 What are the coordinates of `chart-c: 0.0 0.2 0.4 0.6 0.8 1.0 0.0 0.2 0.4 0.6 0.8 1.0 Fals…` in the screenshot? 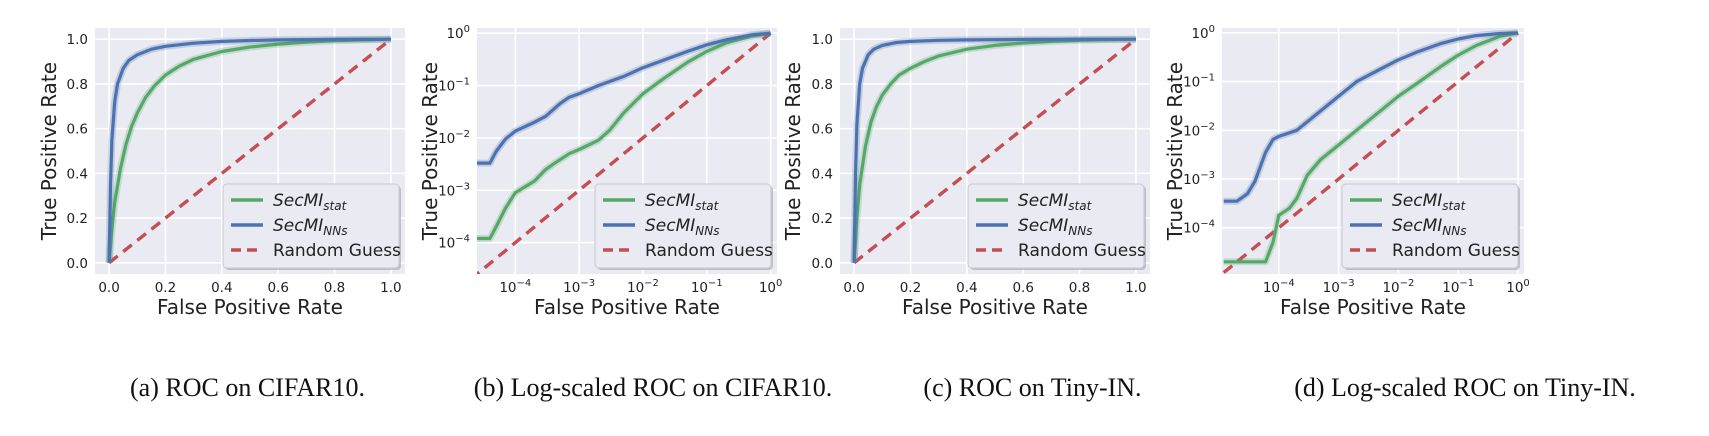 It's located at (965, 173).